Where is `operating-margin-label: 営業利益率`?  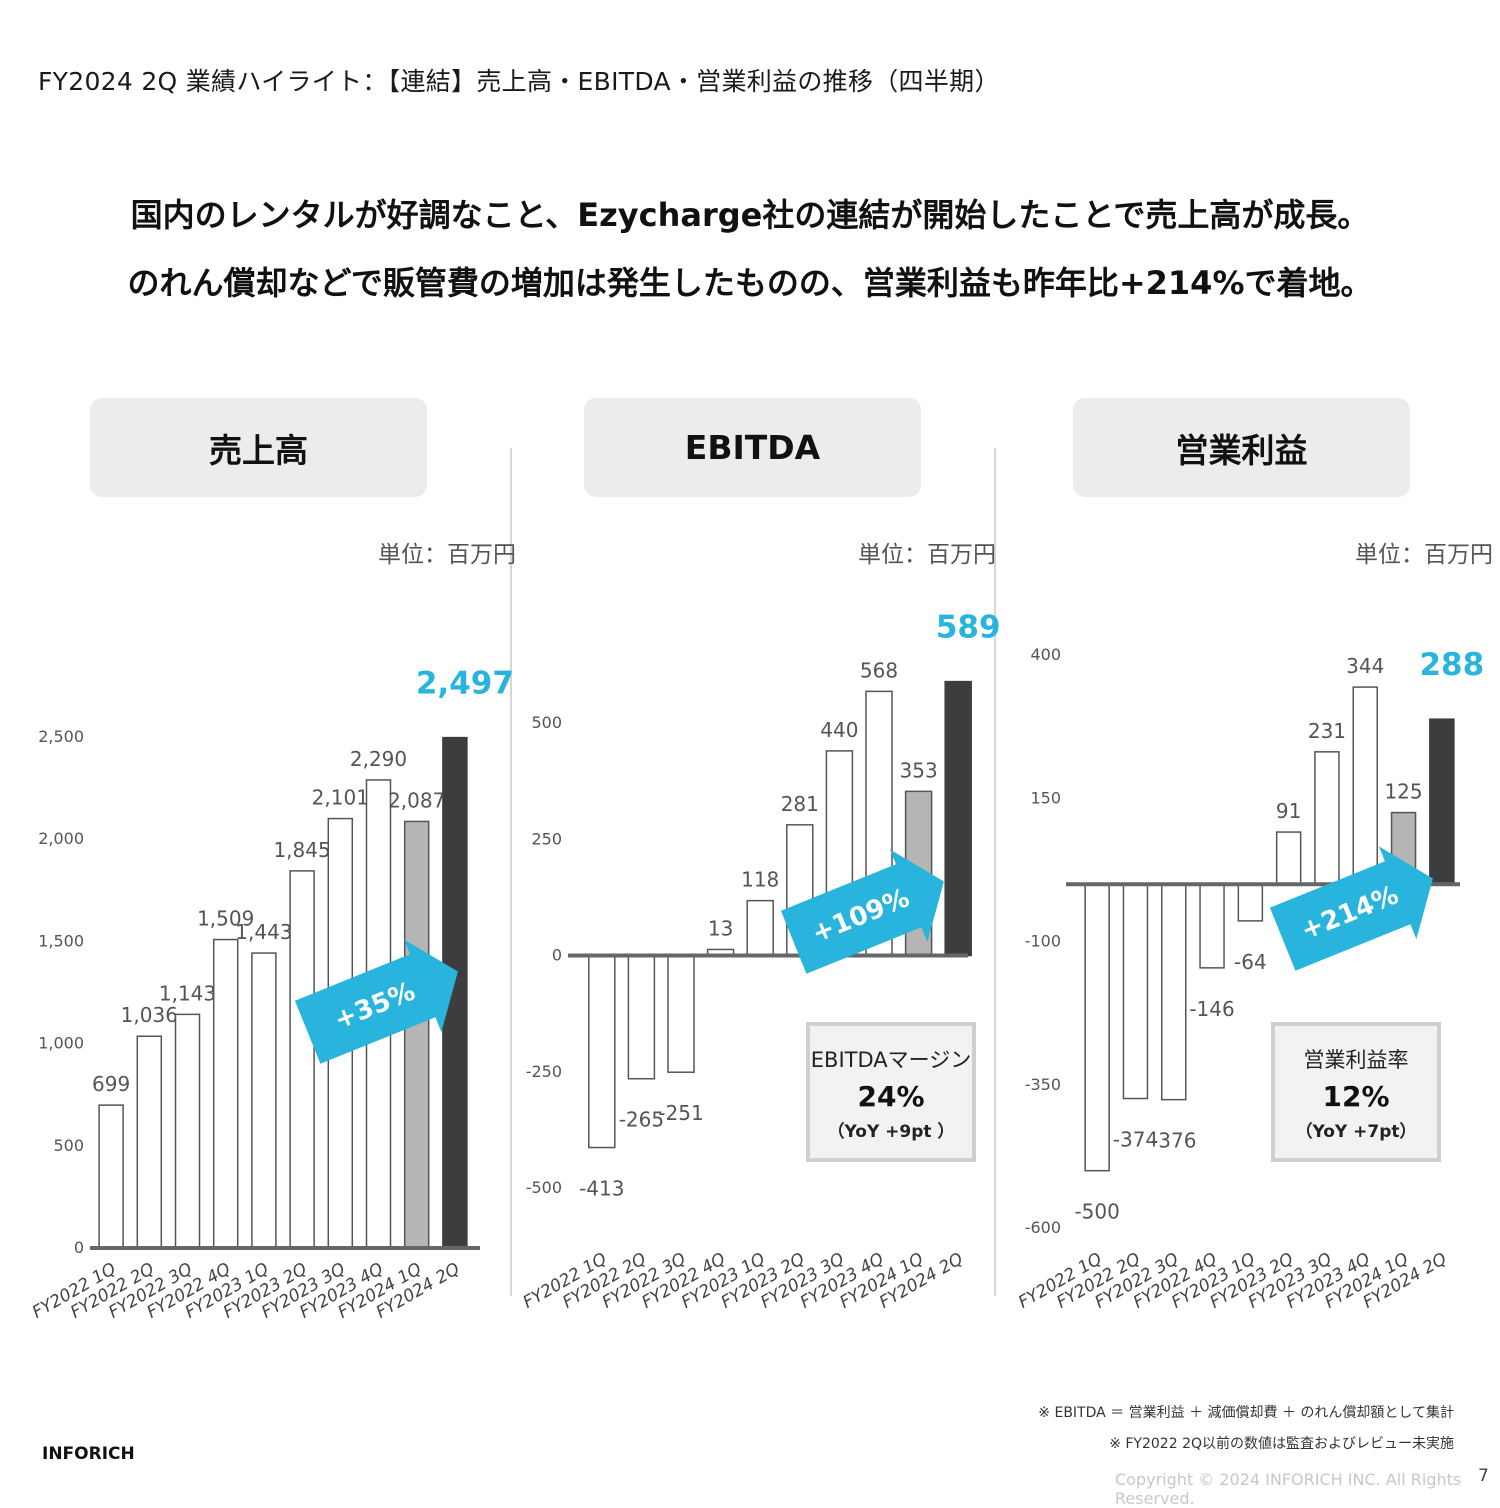 operating-margin-label: 営業利益率 is located at coordinates (1356, 1060).